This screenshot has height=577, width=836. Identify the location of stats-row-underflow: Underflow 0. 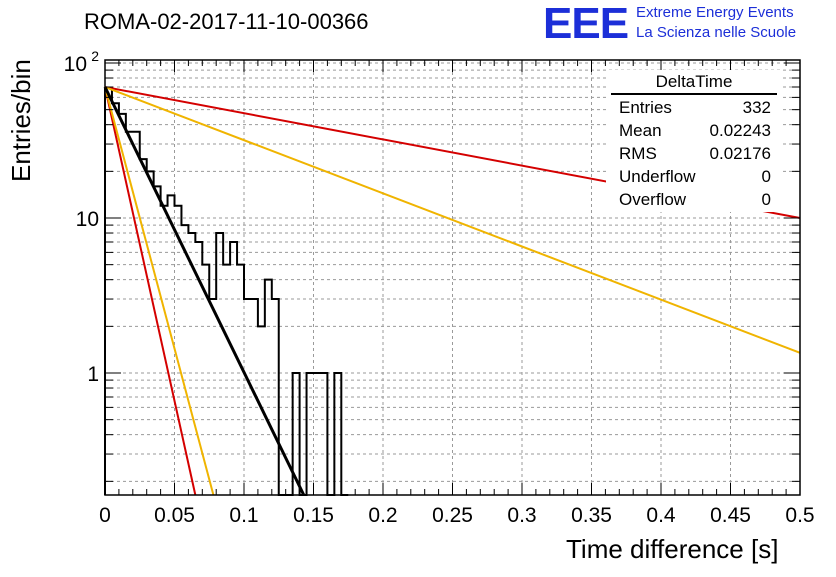
(694, 176).